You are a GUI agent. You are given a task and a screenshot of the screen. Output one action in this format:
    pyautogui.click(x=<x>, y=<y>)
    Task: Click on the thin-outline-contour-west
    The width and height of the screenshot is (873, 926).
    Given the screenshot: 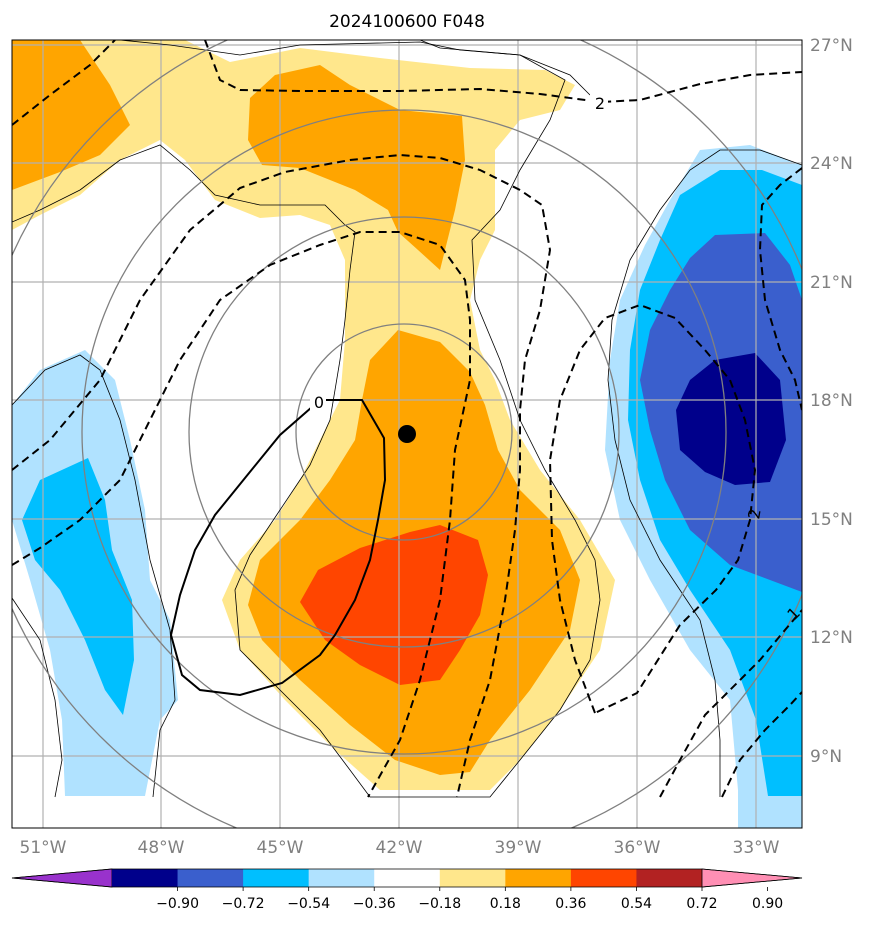 What is the action you would take?
    pyautogui.click(x=94, y=576)
    